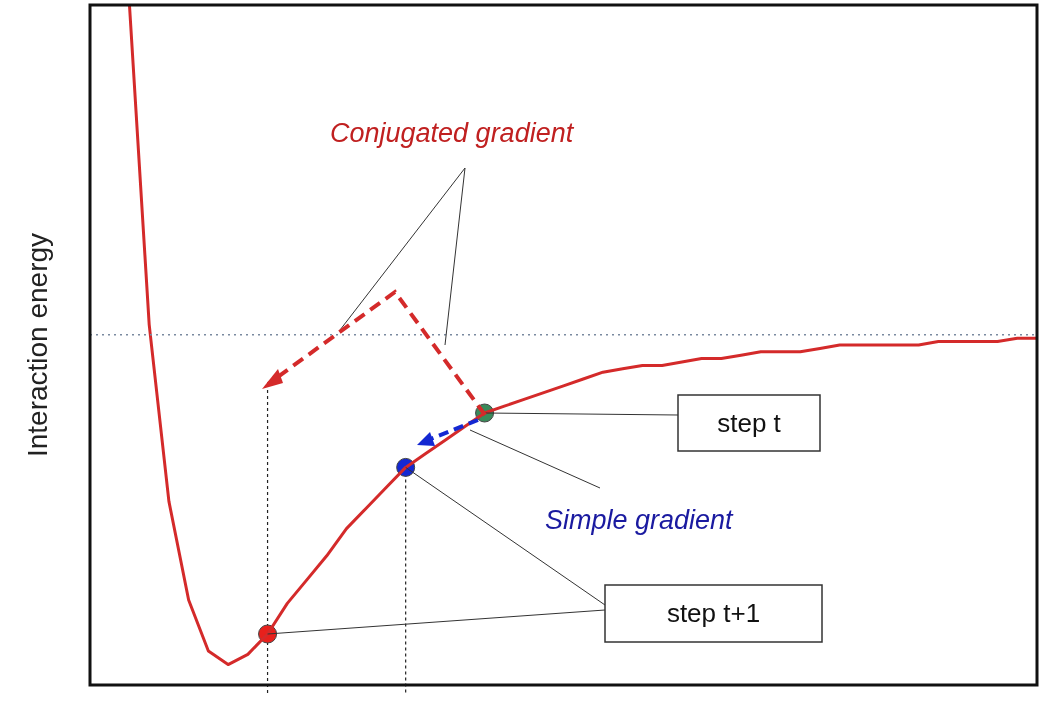 This screenshot has width=1039, height=723. Describe the element at coordinates (38, 345) in the screenshot. I see `y-axis-title: Interaction energy` at that location.